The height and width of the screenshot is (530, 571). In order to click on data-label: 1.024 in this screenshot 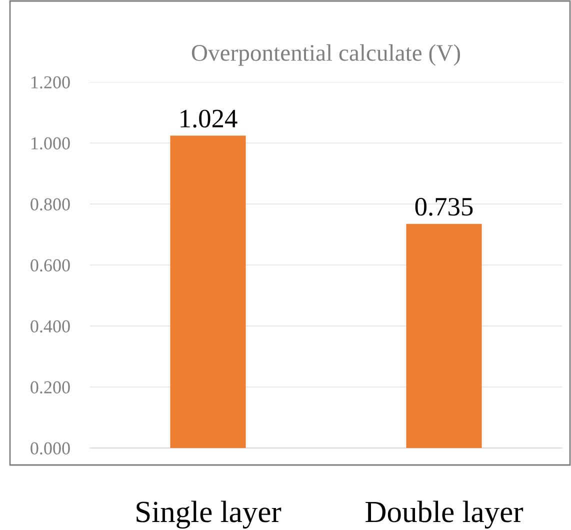, I will do `click(209, 119)`.